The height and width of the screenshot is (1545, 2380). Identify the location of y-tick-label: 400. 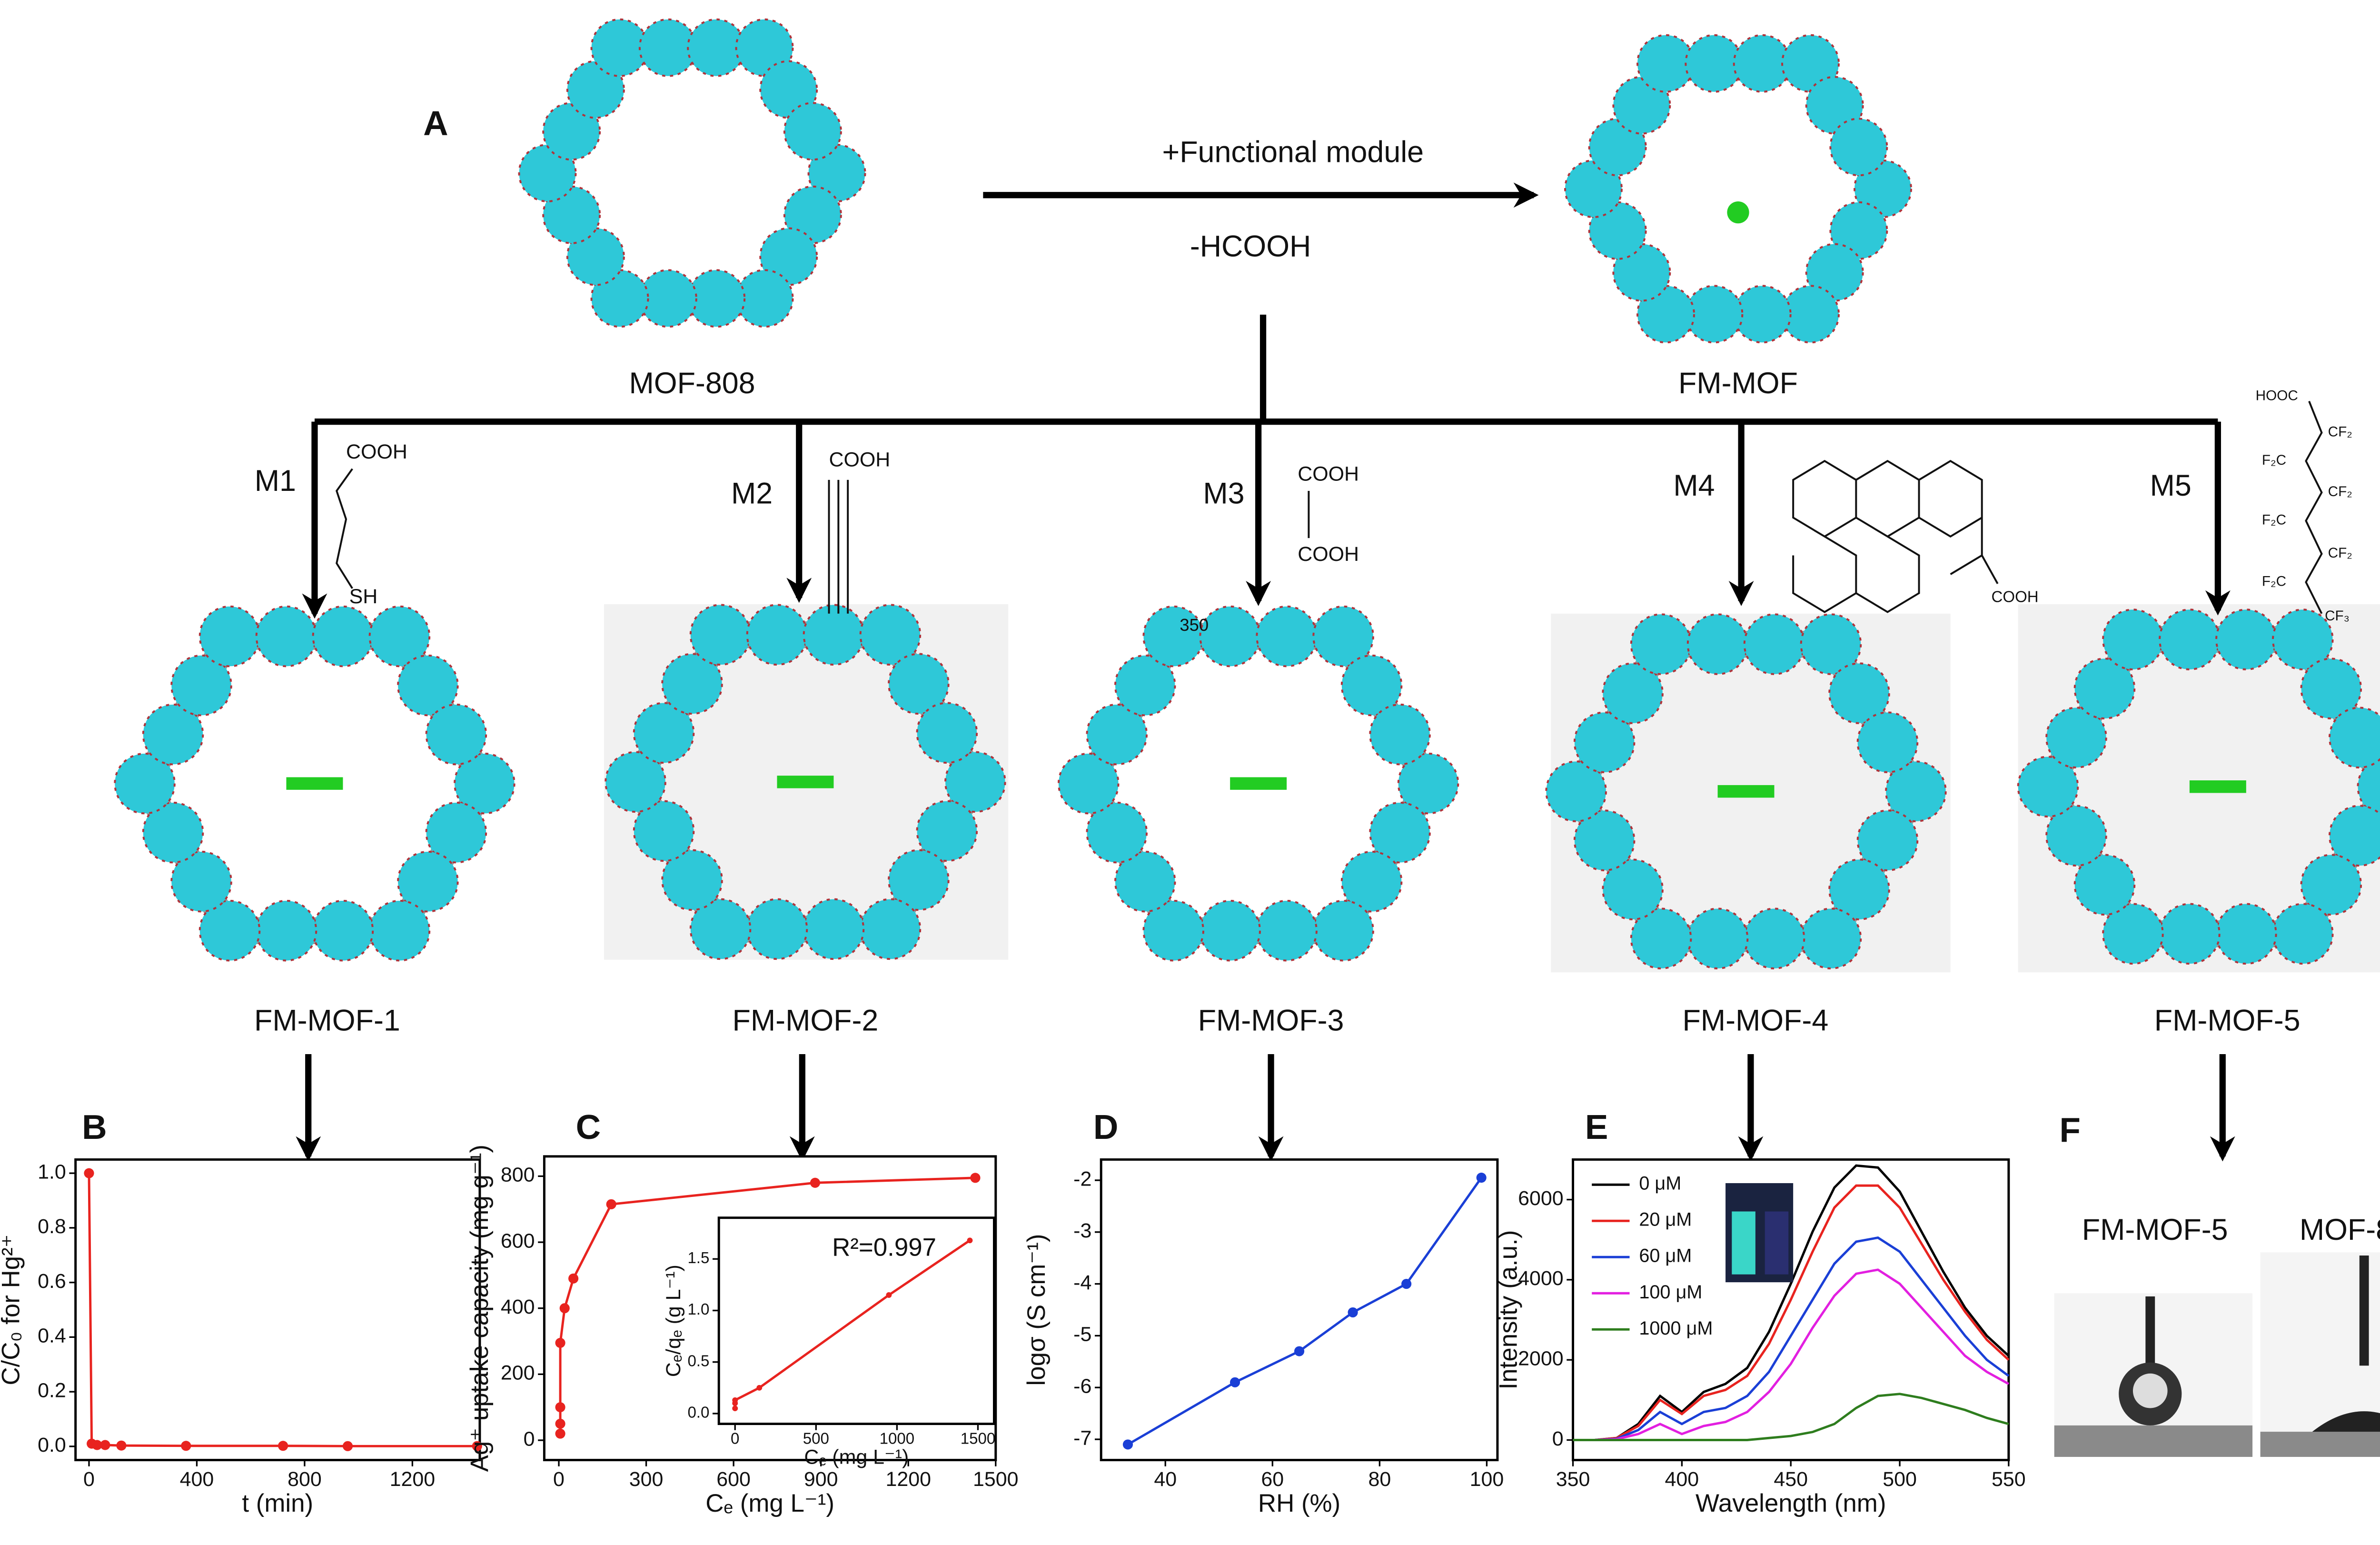
(518, 1307).